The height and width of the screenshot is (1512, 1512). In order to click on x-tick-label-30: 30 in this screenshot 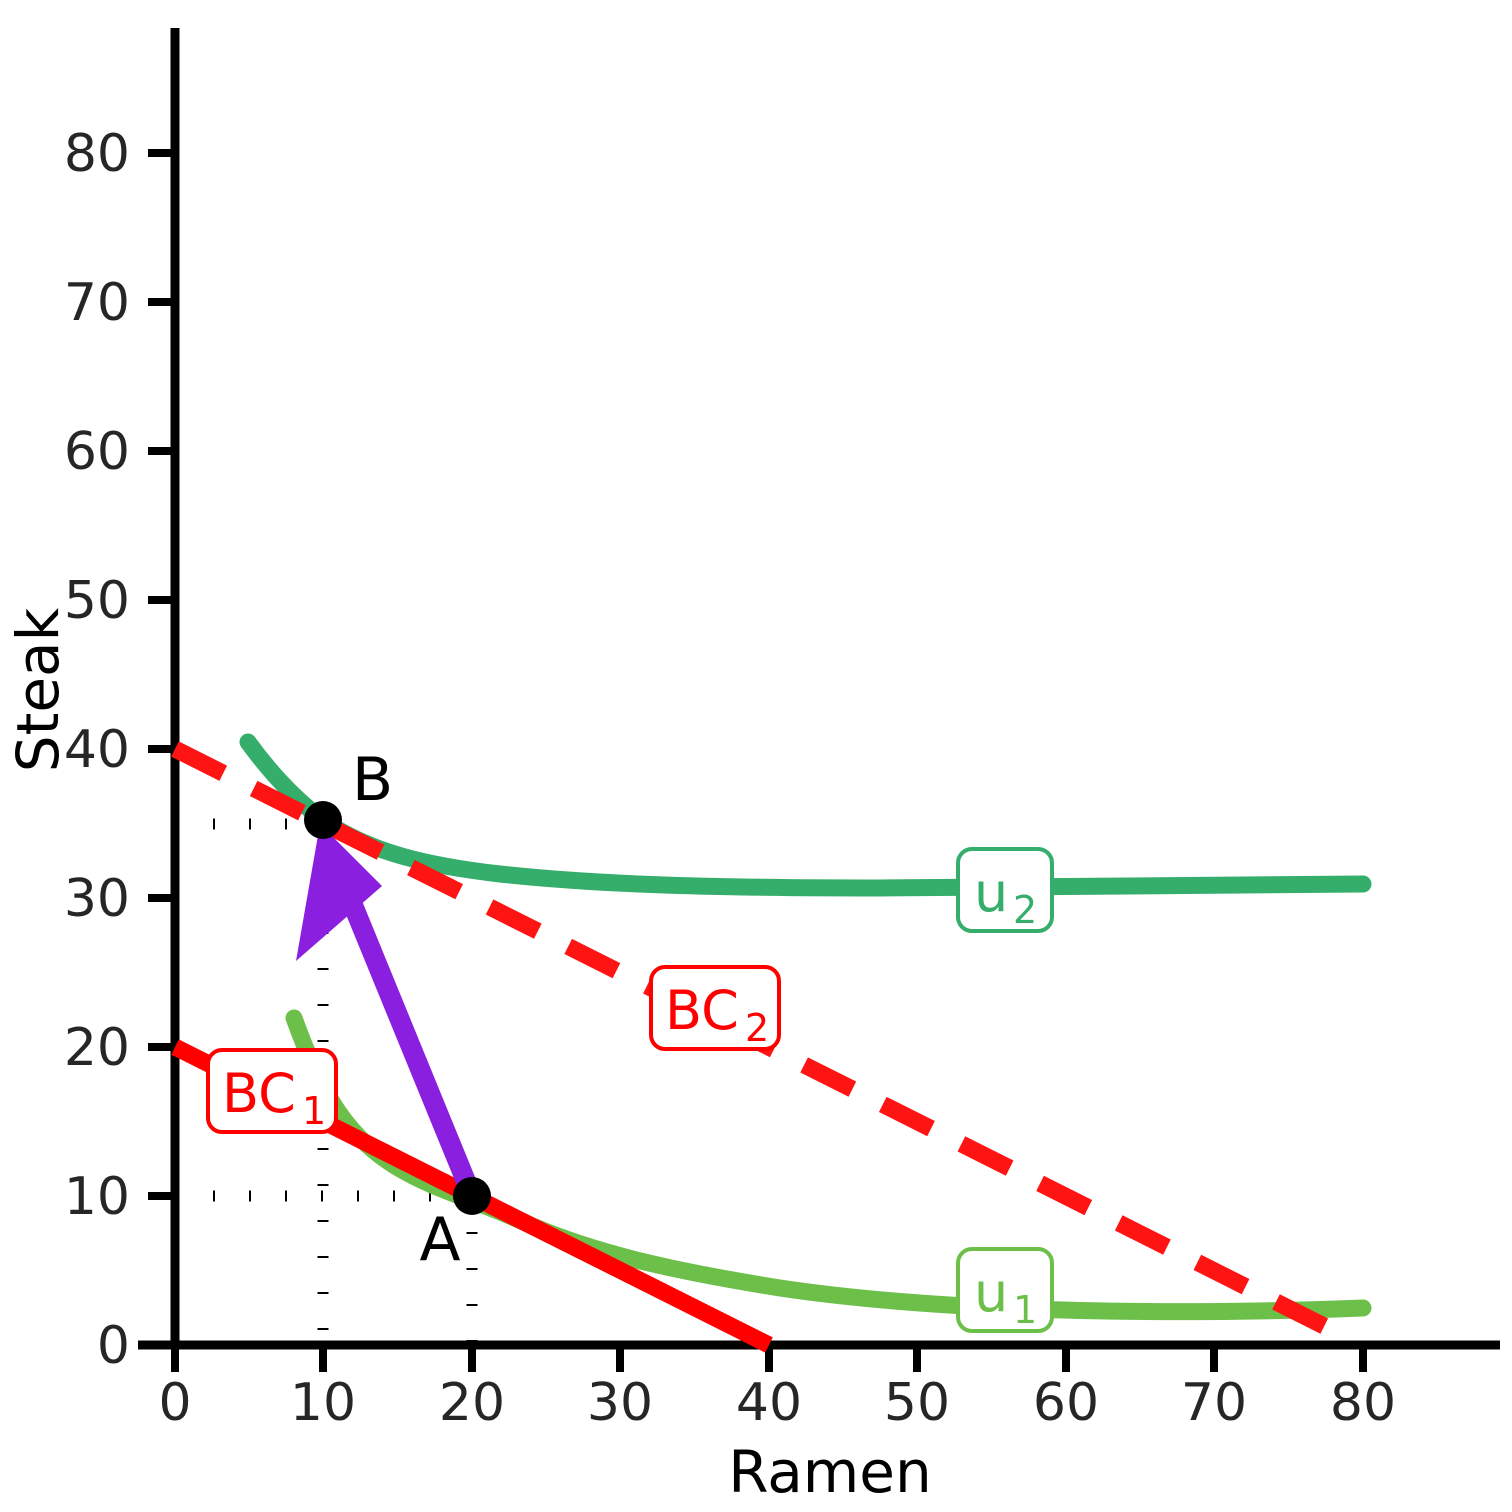, I will do `click(620, 1403)`.